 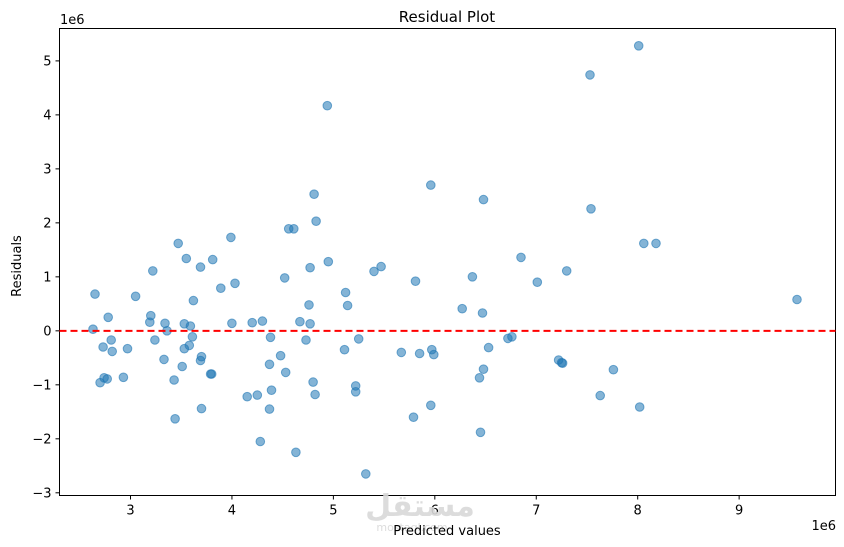 What do you see at coordinates (47, 331) in the screenshot?
I see `y-tick-label: 0` at bounding box center [47, 331].